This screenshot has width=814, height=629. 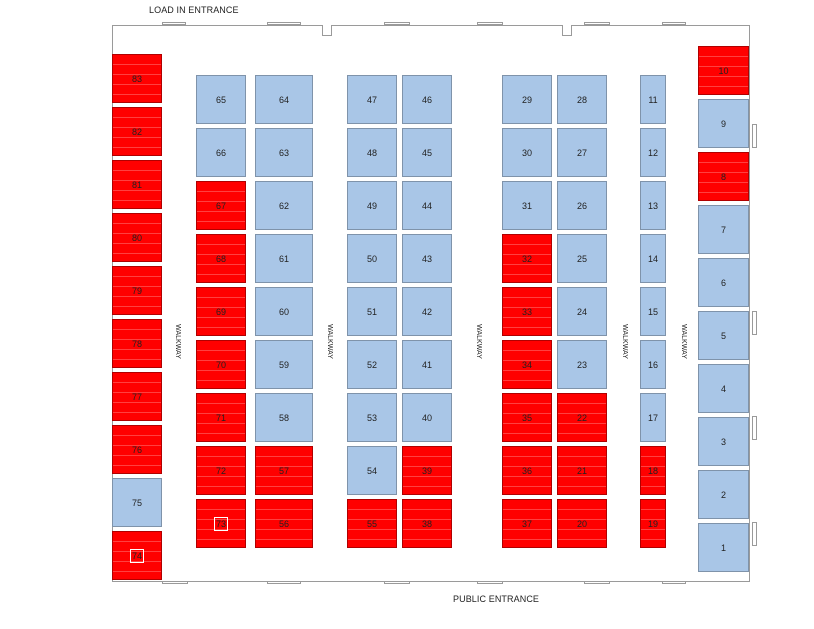 What do you see at coordinates (221, 470) in the screenshot?
I see `booth-72: 72` at bounding box center [221, 470].